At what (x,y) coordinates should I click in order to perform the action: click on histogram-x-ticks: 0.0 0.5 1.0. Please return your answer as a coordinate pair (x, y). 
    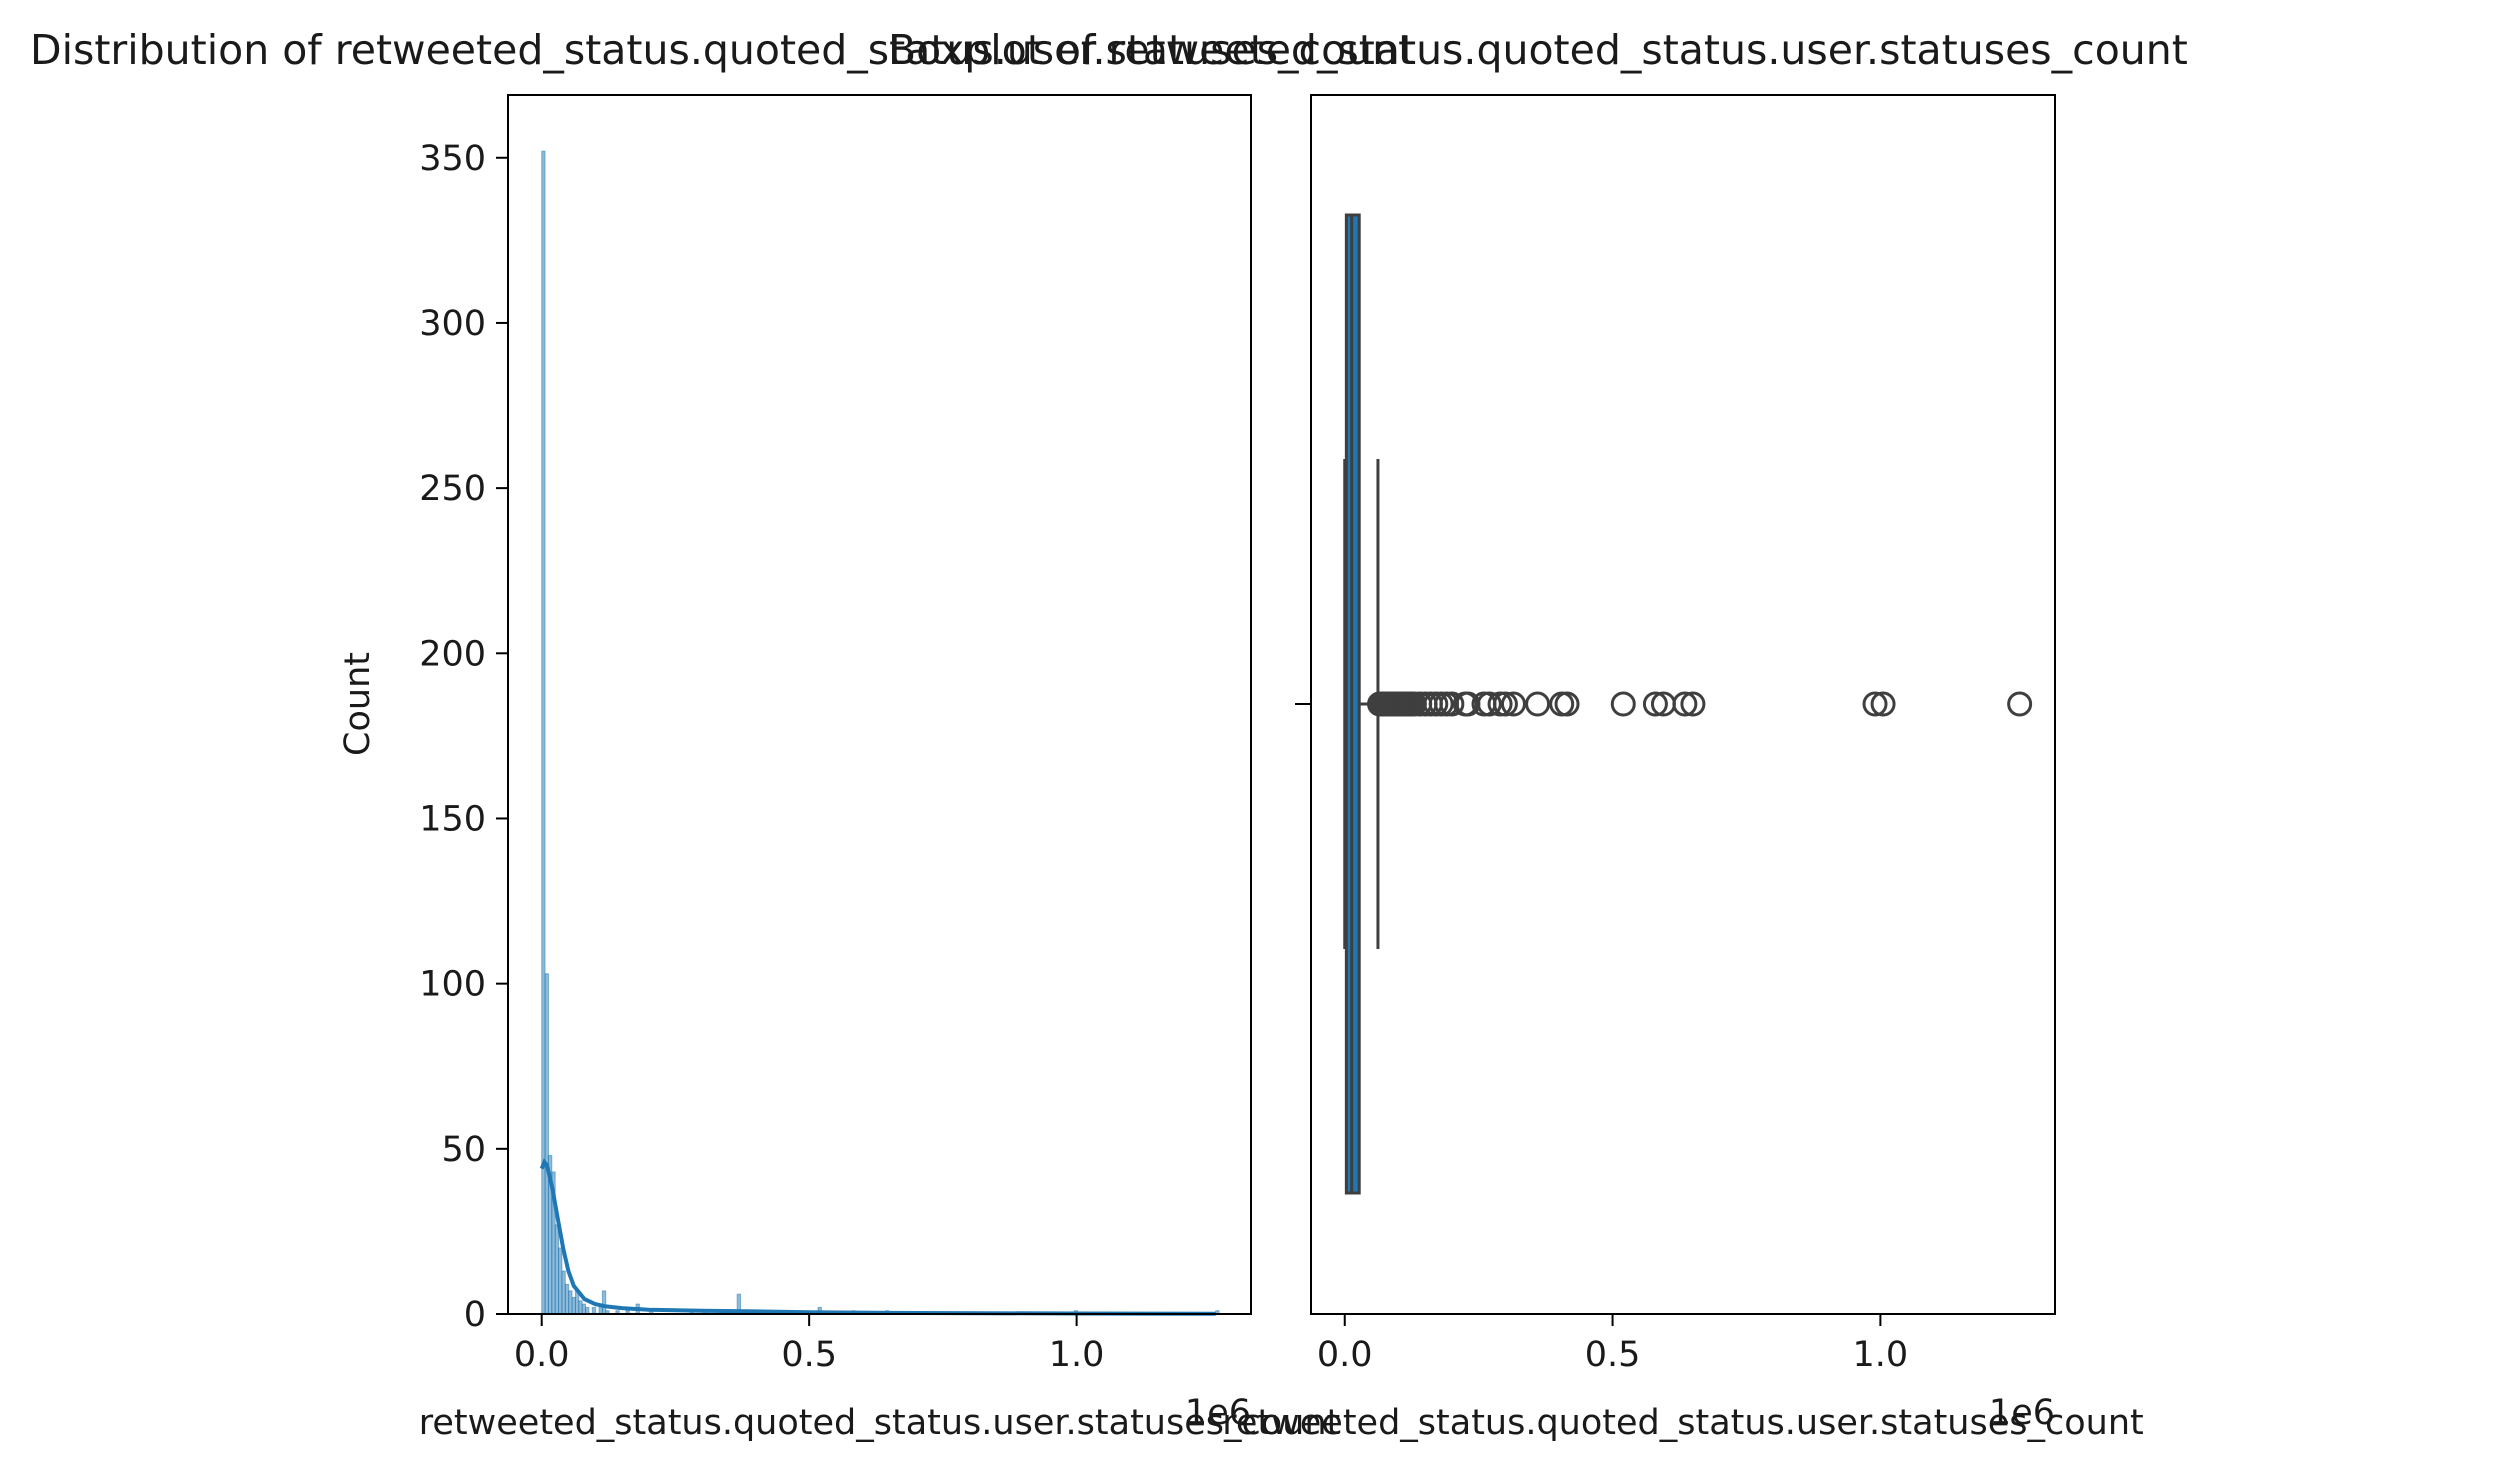
    Looking at the image, I should click on (809, 1344).